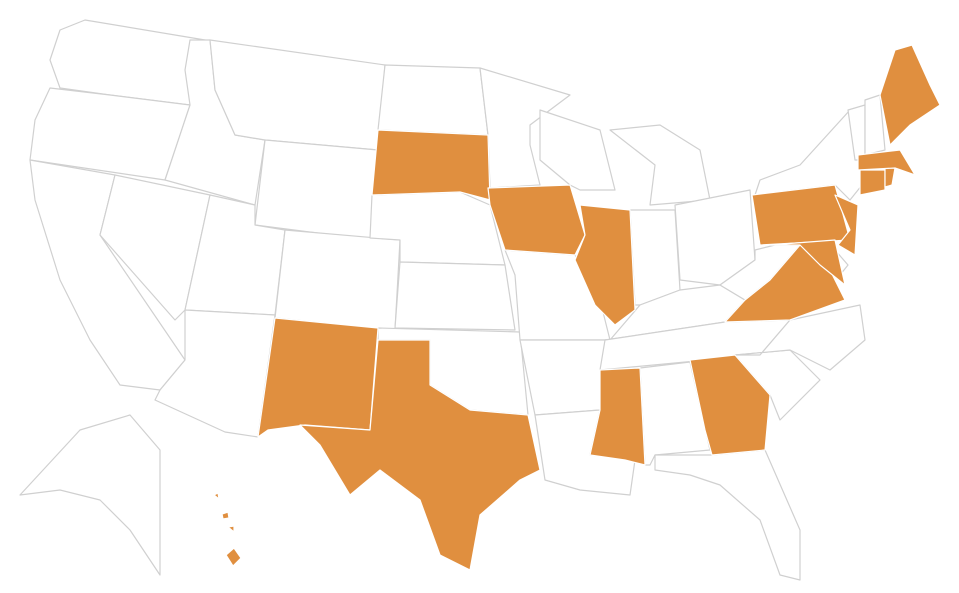 The width and height of the screenshot is (959, 593). What do you see at coordinates (155, 247) in the screenshot?
I see `state-nv` at bounding box center [155, 247].